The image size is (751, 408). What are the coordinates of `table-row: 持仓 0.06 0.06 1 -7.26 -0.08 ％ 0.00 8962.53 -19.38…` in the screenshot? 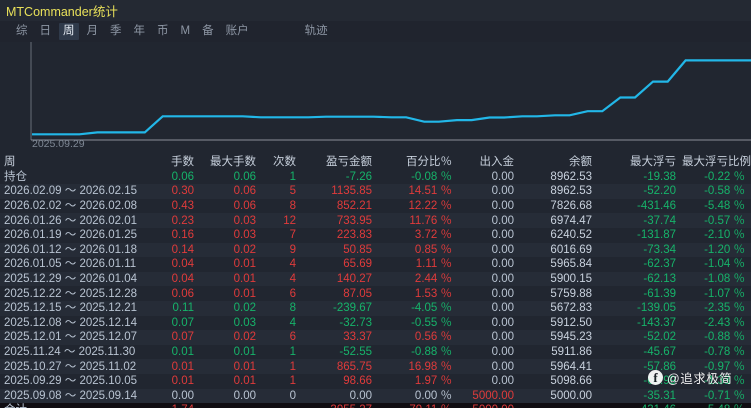 It's located at (375, 177).